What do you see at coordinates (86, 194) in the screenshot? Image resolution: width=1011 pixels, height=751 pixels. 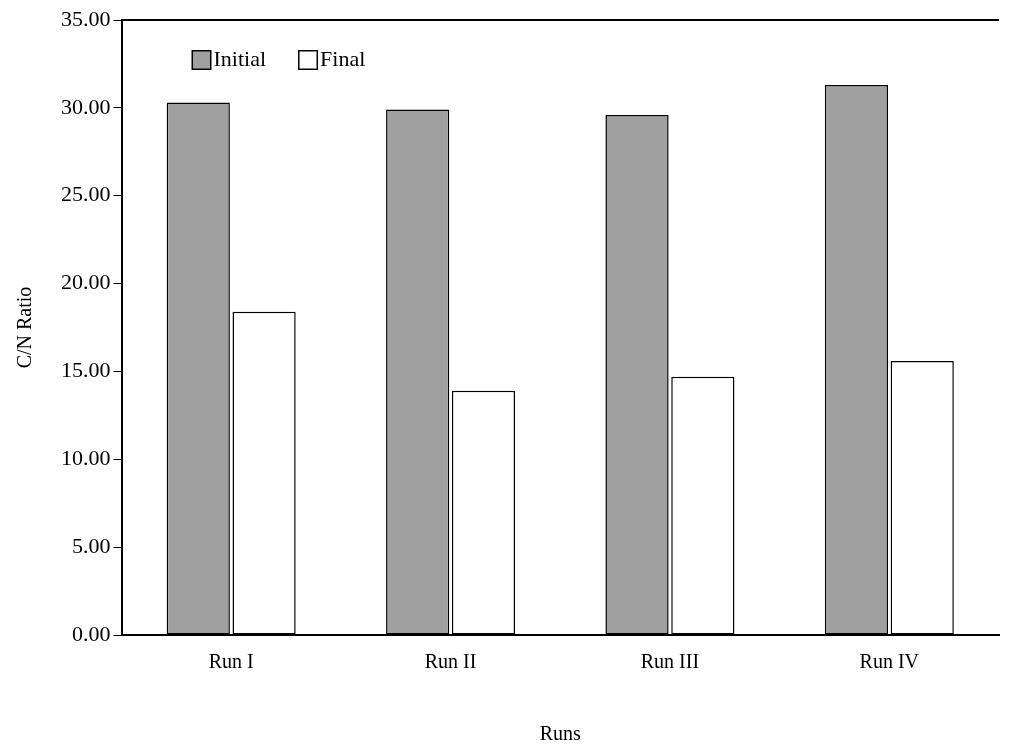 I see `y-tick-label: 25.00` at bounding box center [86, 194].